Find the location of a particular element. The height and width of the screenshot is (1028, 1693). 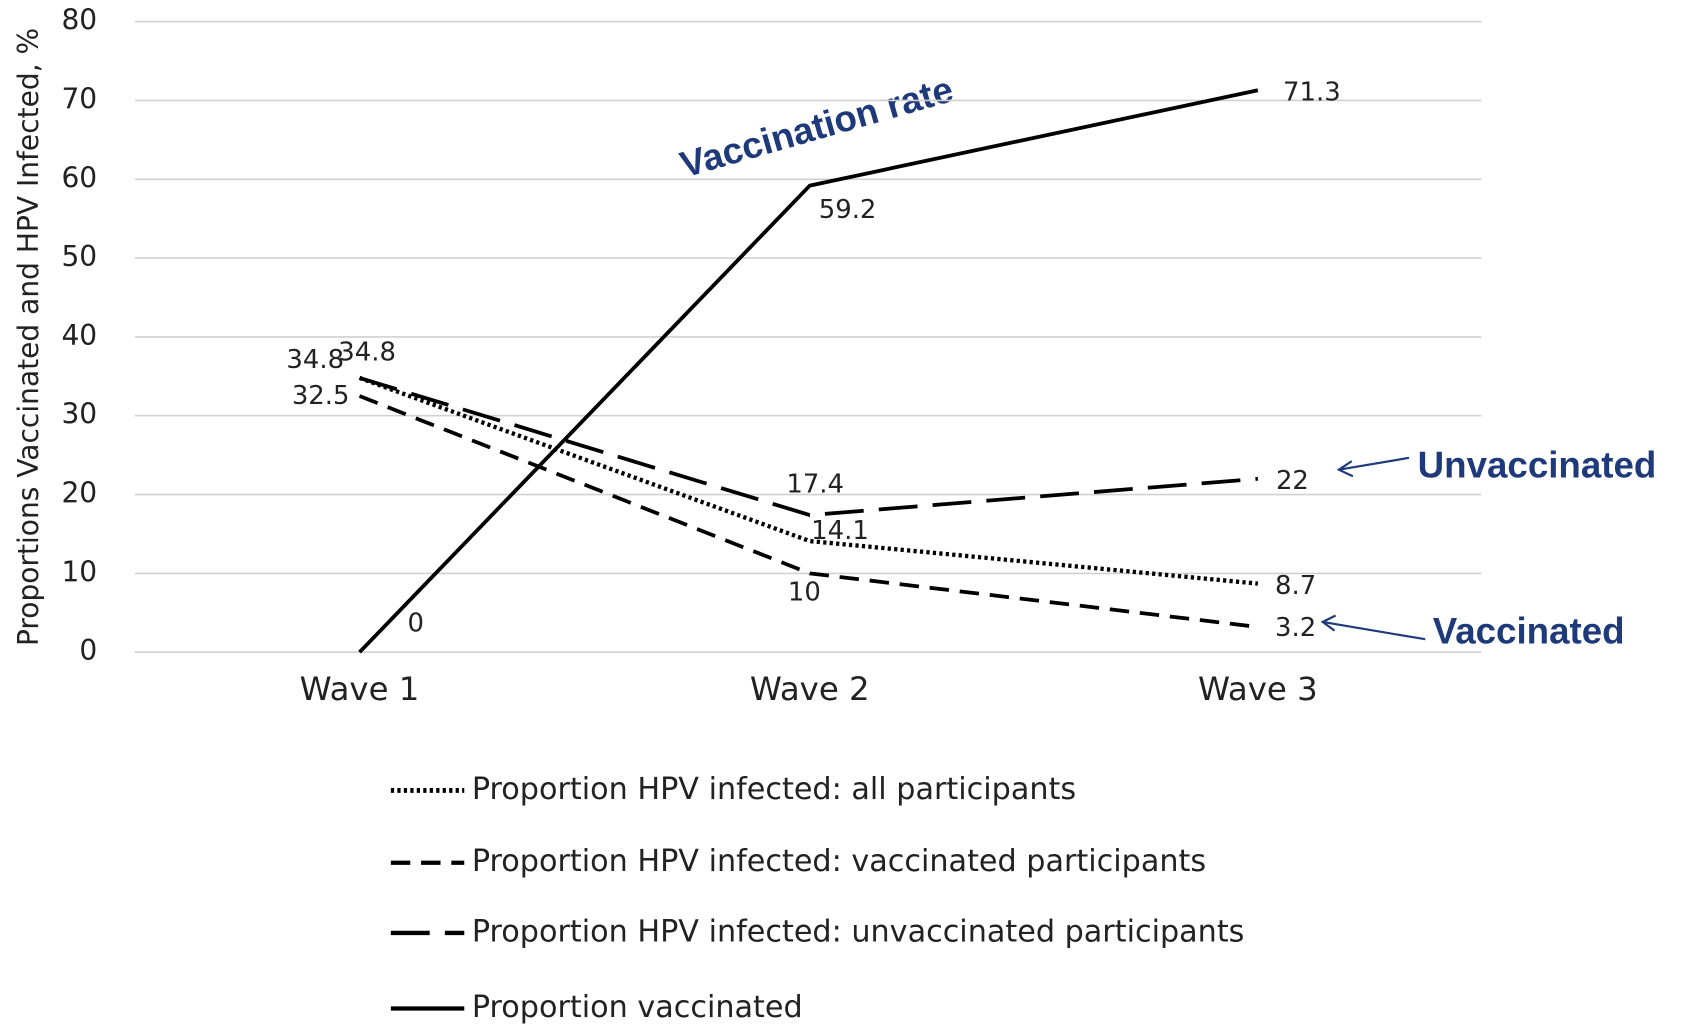

data-label: 10 is located at coordinates (804, 592).